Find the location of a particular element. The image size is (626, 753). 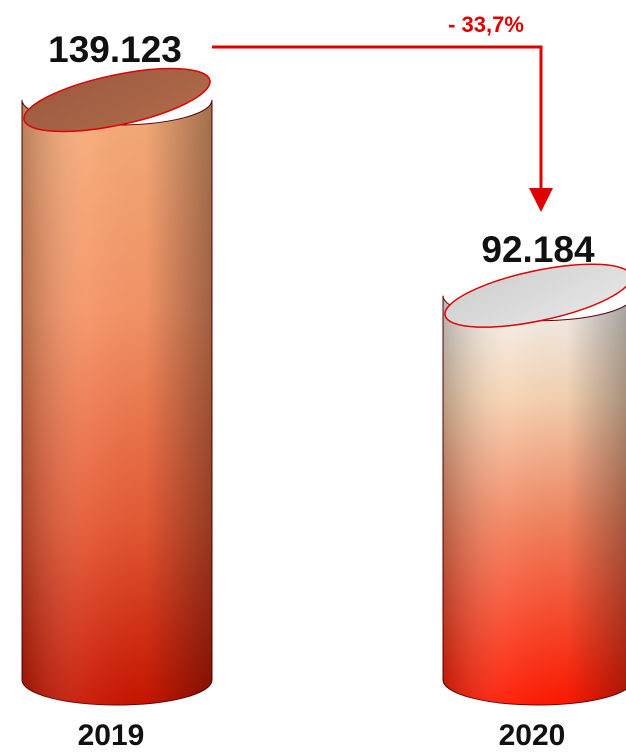

category-label-2020: 2020 is located at coordinates (532, 735).